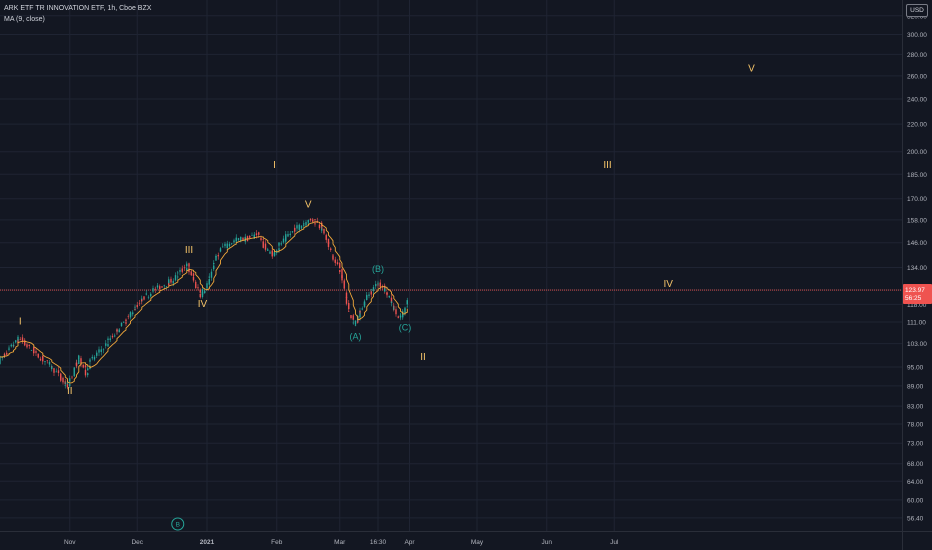 This screenshot has width=932, height=550. I want to click on price-tick-label: 200.00, so click(917, 152).